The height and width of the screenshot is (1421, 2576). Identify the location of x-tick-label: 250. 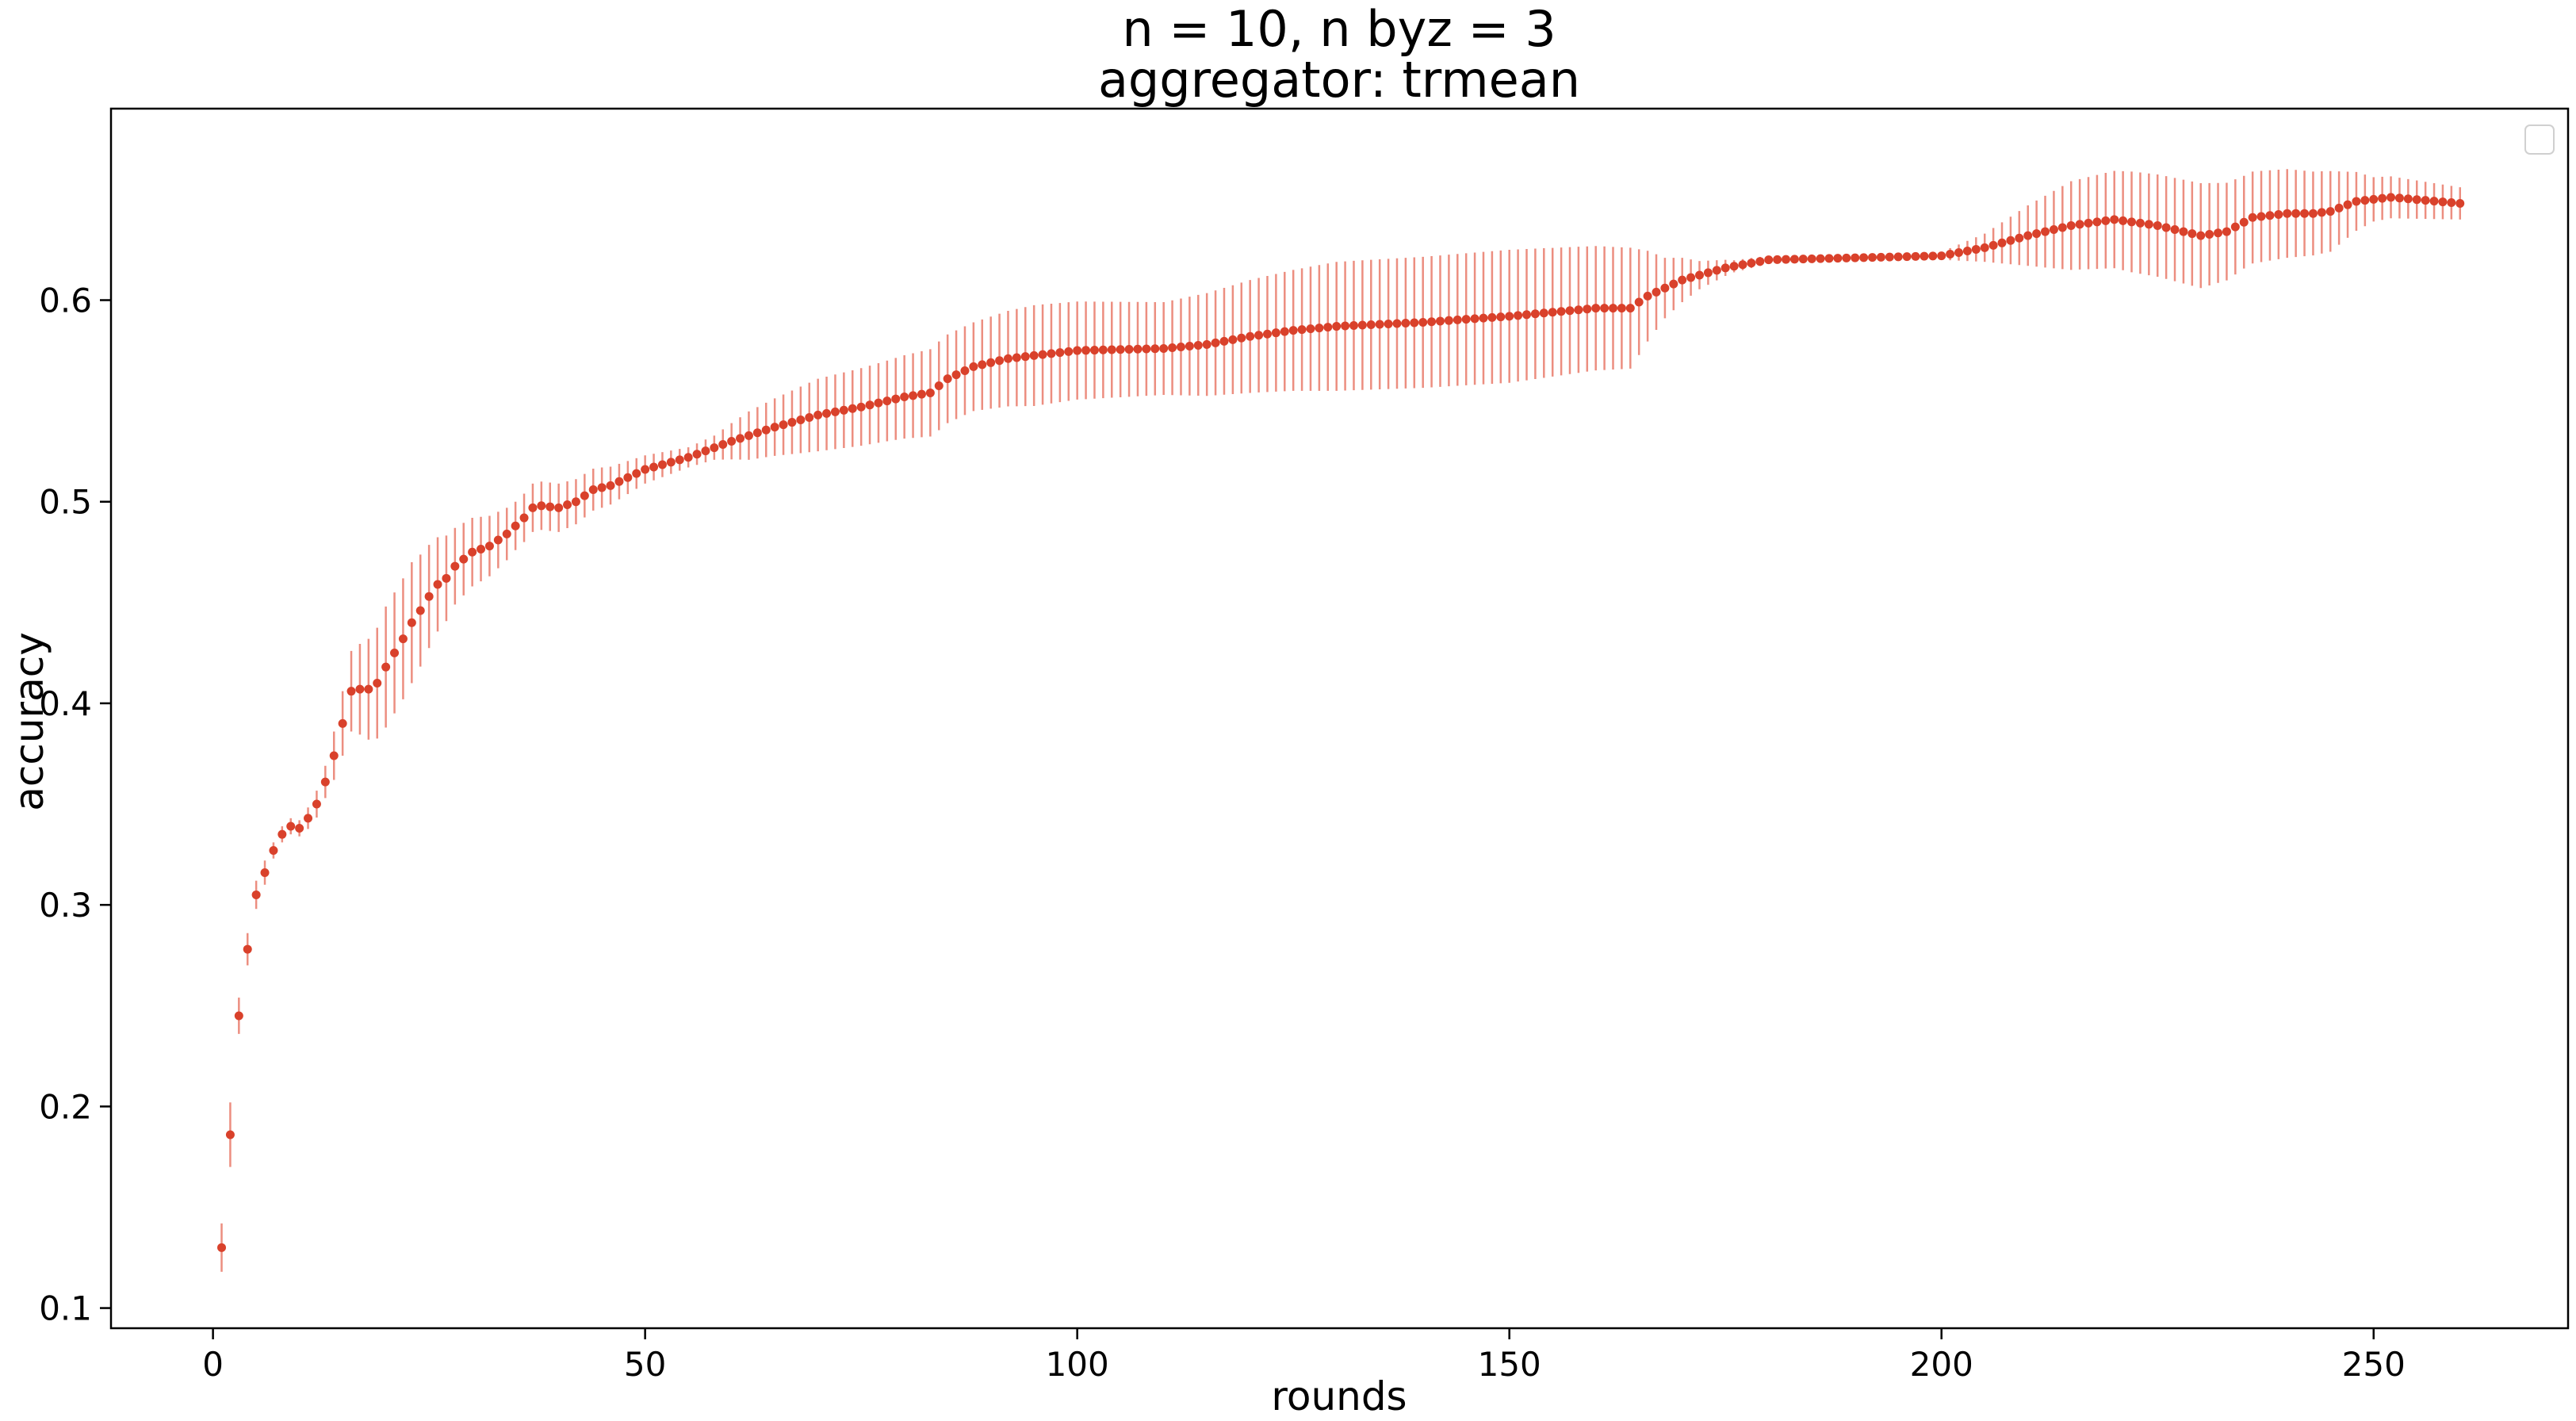
(2374, 1364).